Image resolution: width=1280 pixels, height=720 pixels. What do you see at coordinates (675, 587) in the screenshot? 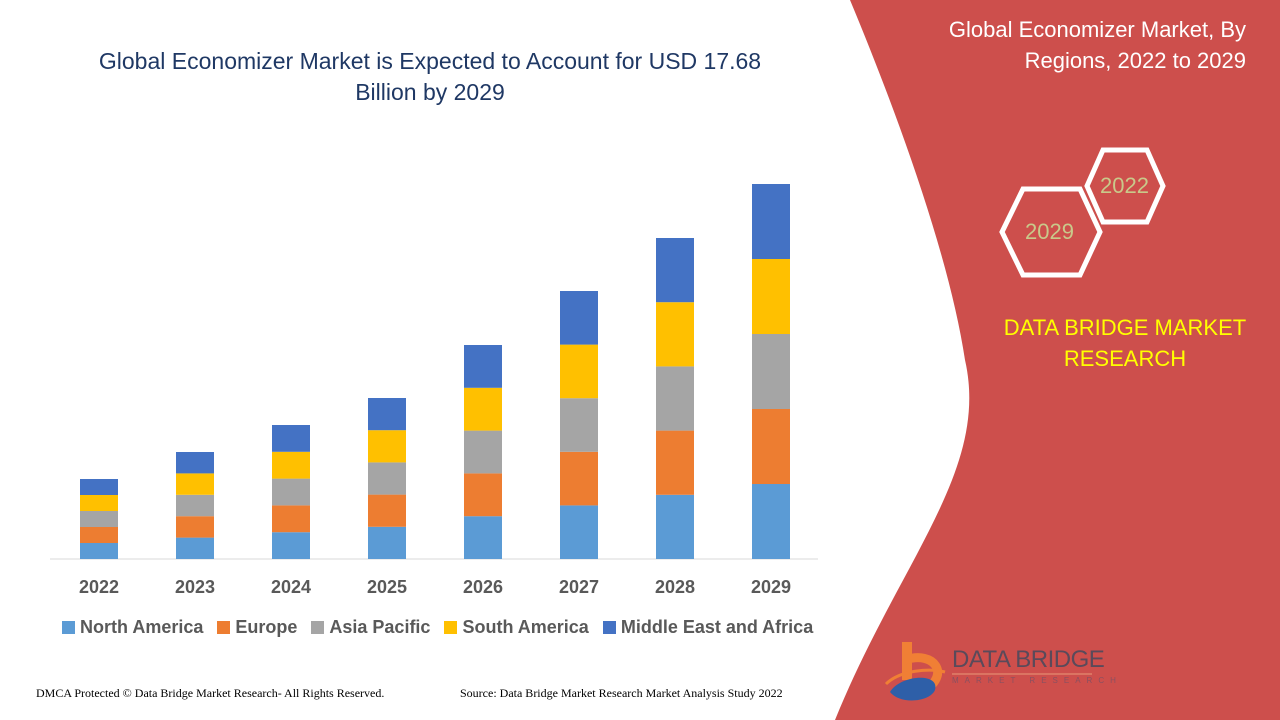
I see `x-tick-label: 2028` at bounding box center [675, 587].